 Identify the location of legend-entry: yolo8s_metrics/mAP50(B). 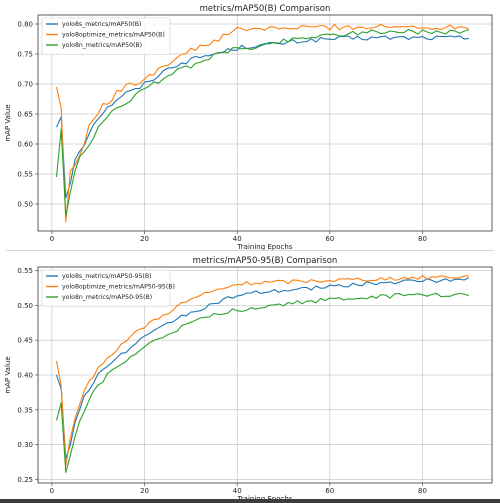
(101, 24).